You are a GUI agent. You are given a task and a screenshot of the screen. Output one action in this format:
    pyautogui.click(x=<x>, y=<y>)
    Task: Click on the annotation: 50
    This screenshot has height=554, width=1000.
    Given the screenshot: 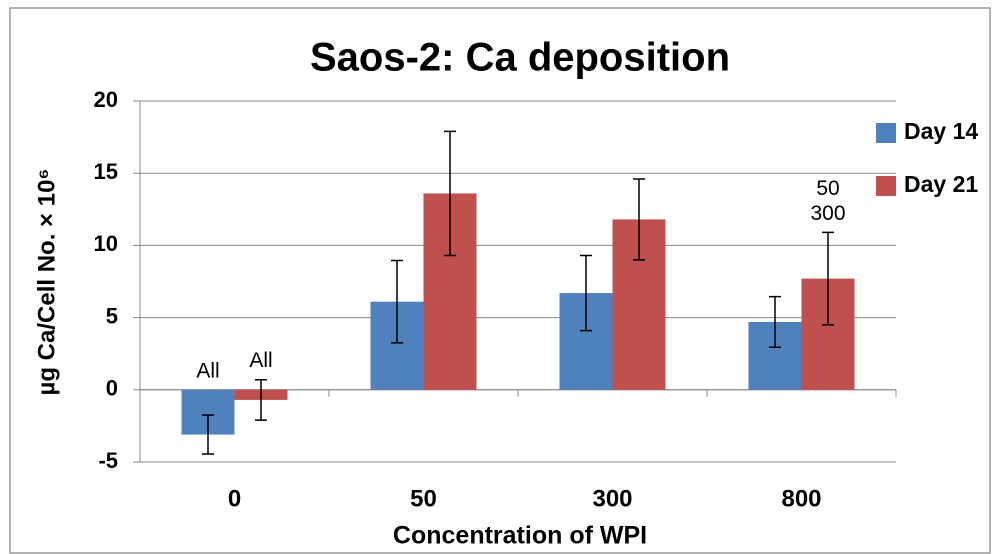 What is the action you would take?
    pyautogui.click(x=827, y=188)
    